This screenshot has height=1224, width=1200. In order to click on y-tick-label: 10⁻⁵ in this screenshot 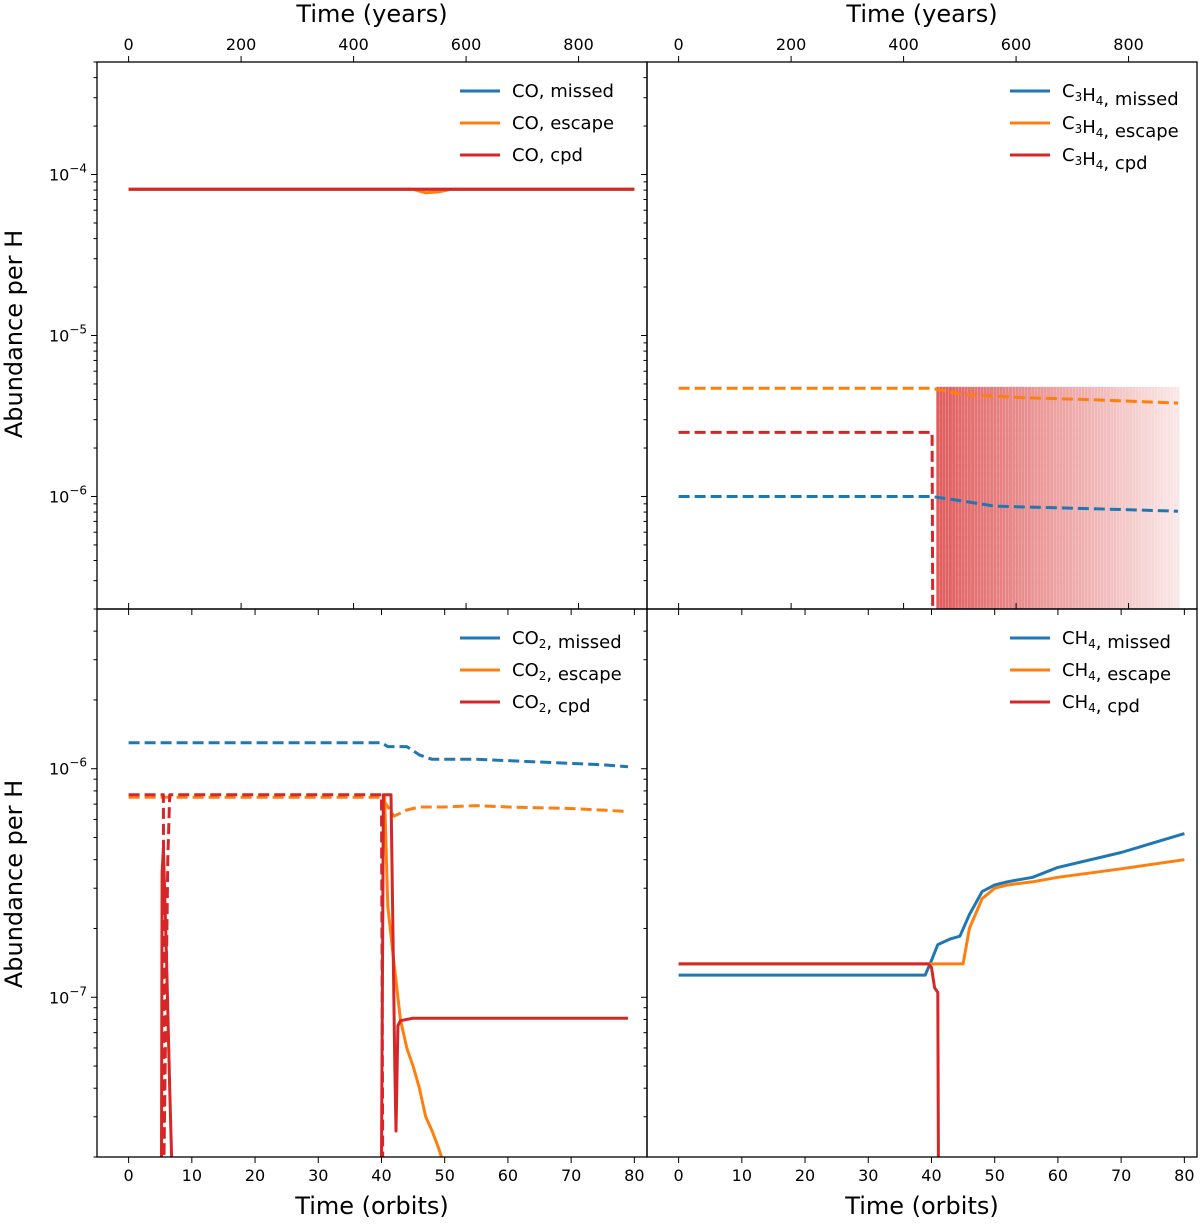, I will do `click(68, 334)`.